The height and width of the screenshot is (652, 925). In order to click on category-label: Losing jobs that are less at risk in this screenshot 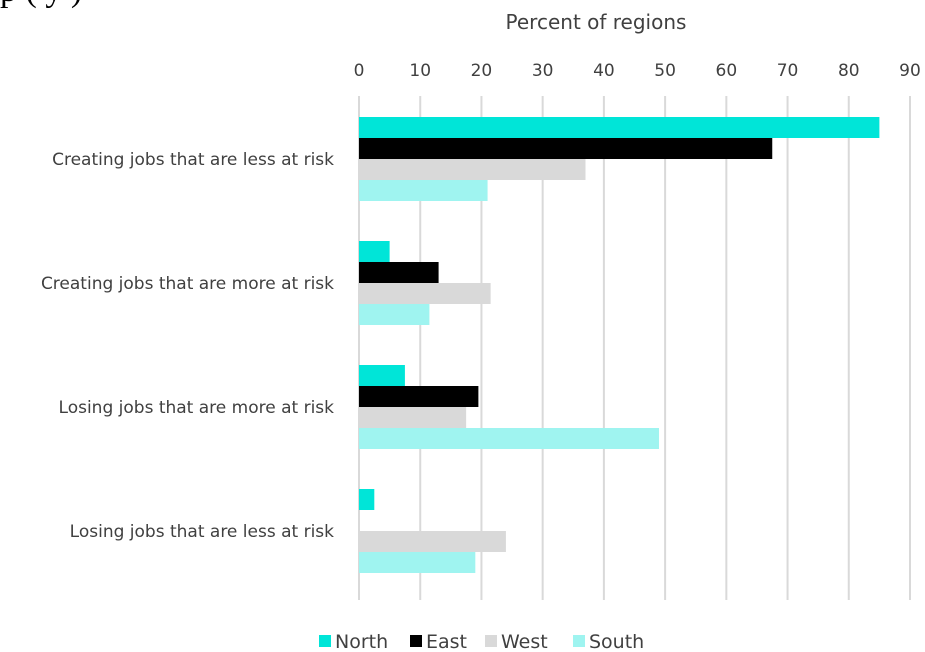, I will do `click(202, 532)`.